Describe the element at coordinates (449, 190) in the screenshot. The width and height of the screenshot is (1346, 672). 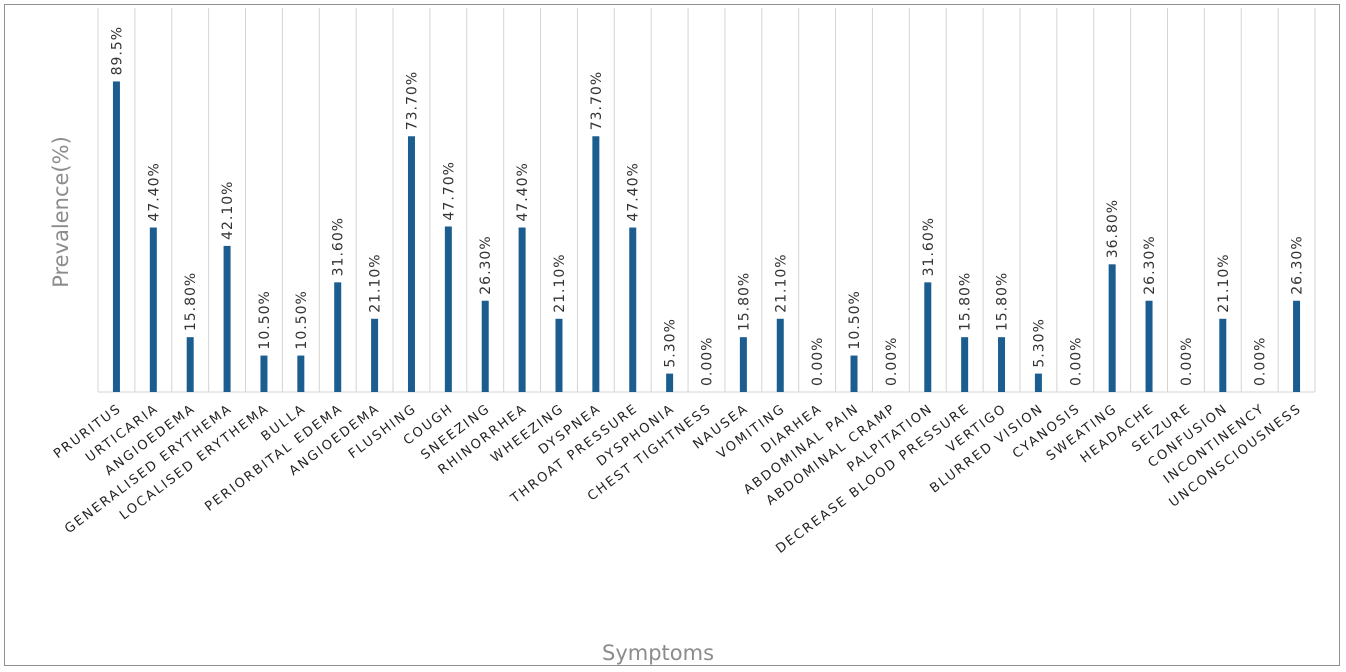
I see `data-label: 47.70%` at that location.